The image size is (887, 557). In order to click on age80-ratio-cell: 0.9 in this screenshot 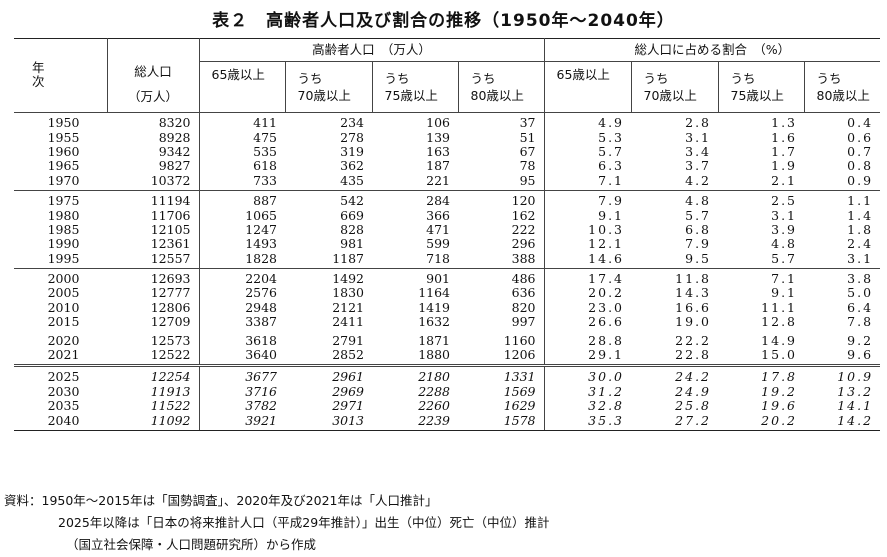, I will do `click(860, 180)`.